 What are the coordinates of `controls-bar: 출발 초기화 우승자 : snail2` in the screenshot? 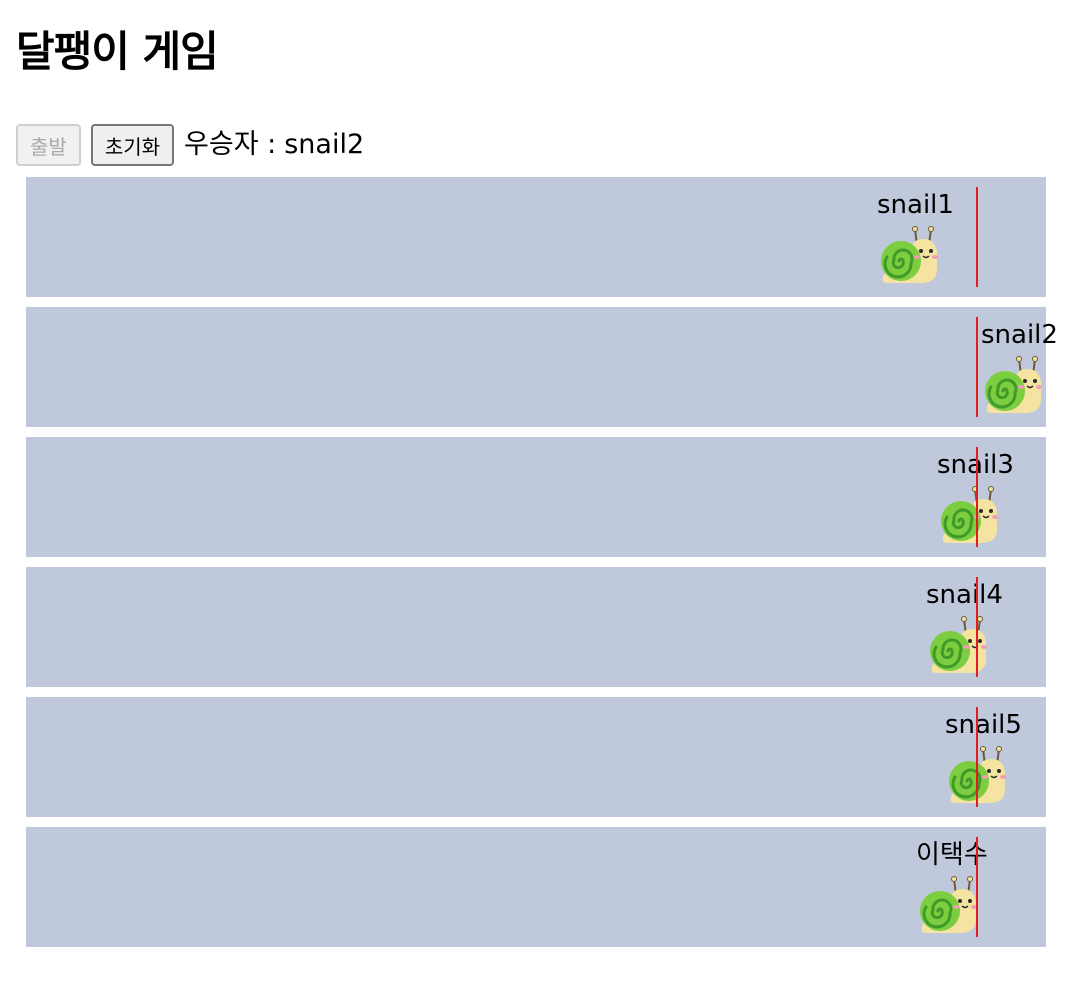 It's located at (190, 145).